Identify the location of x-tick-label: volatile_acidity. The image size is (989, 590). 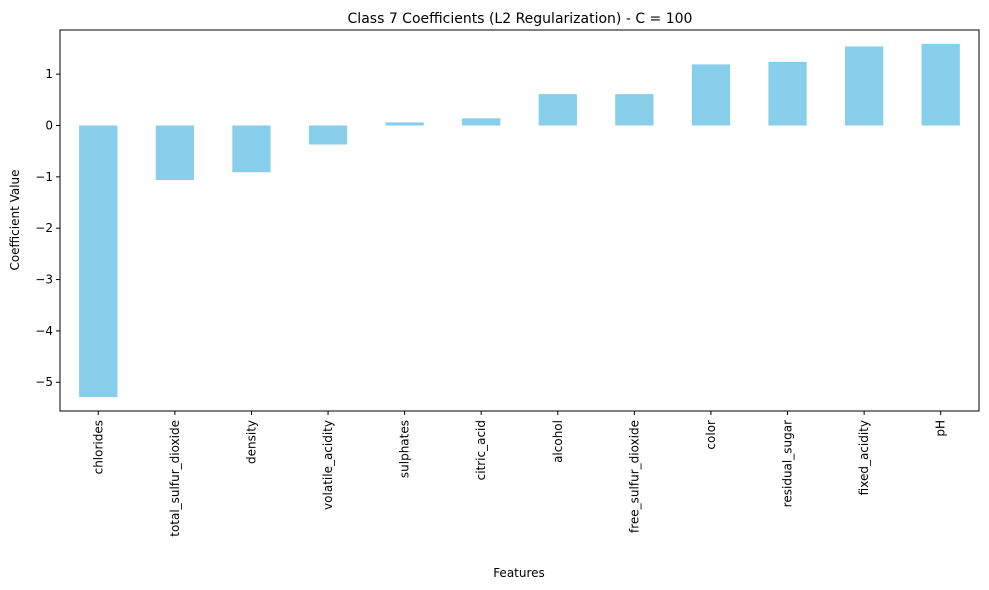
(328, 465).